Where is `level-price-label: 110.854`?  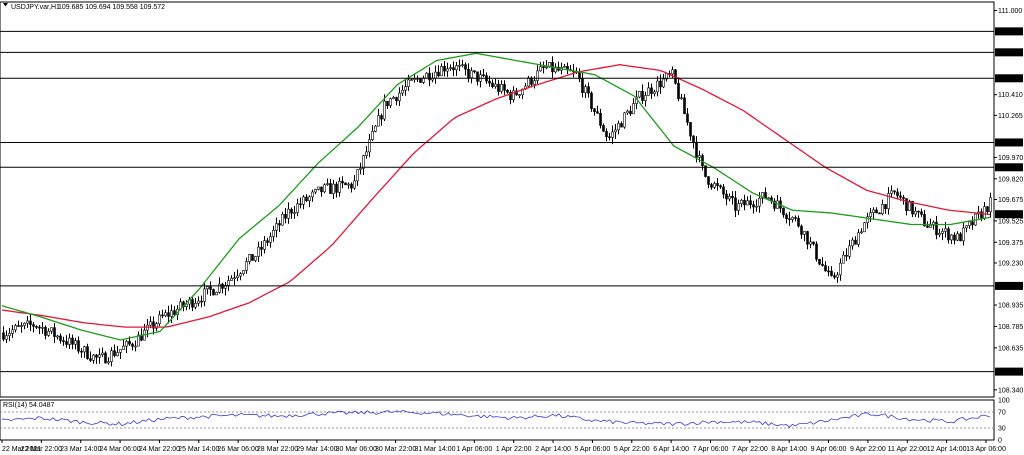
level-price-label: 110.854 is located at coordinates (1009, 32).